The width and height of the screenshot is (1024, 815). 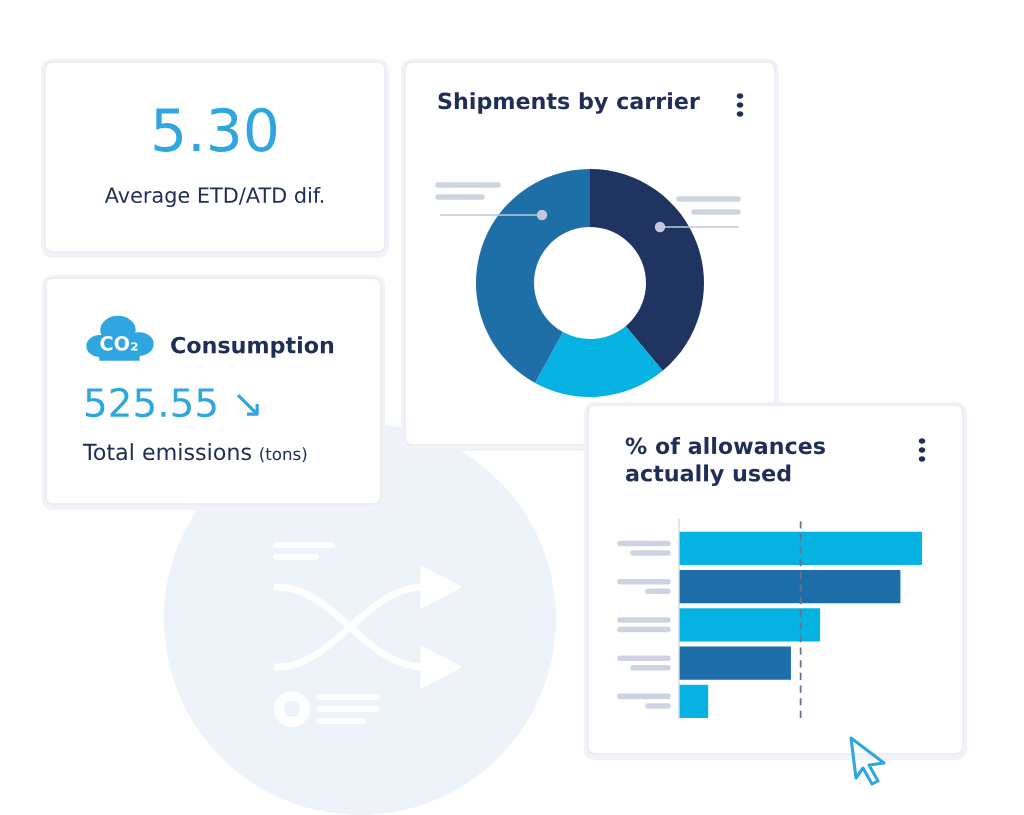 What do you see at coordinates (252, 347) in the screenshot?
I see `text: Consumption` at bounding box center [252, 347].